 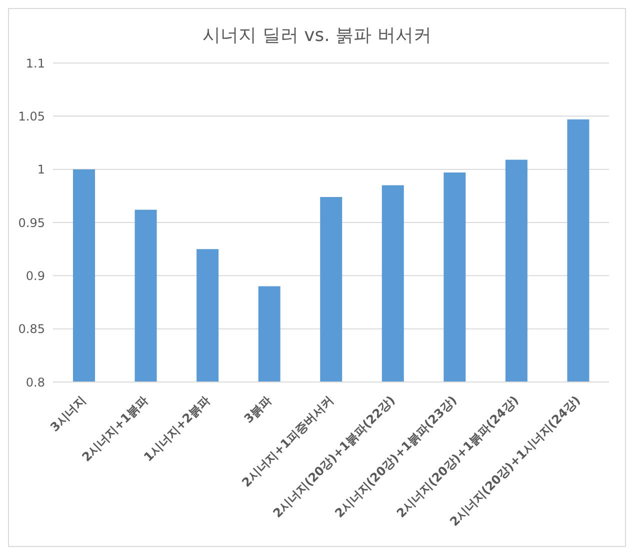 I want to click on y-tick-label: 1.05, so click(x=31, y=116).